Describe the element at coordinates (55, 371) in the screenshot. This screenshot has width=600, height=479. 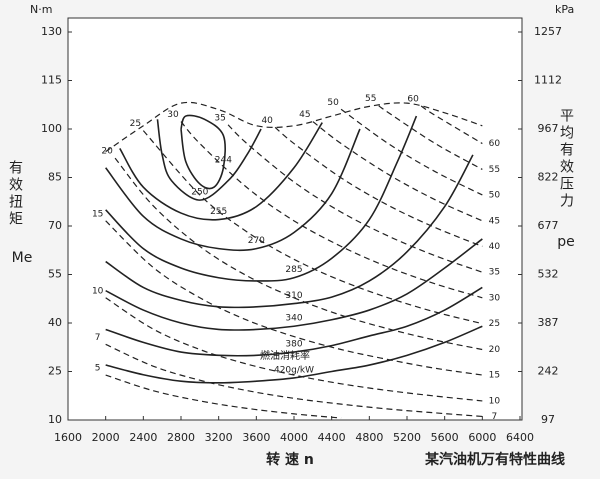
I see `y-tick-label: 25` at that location.